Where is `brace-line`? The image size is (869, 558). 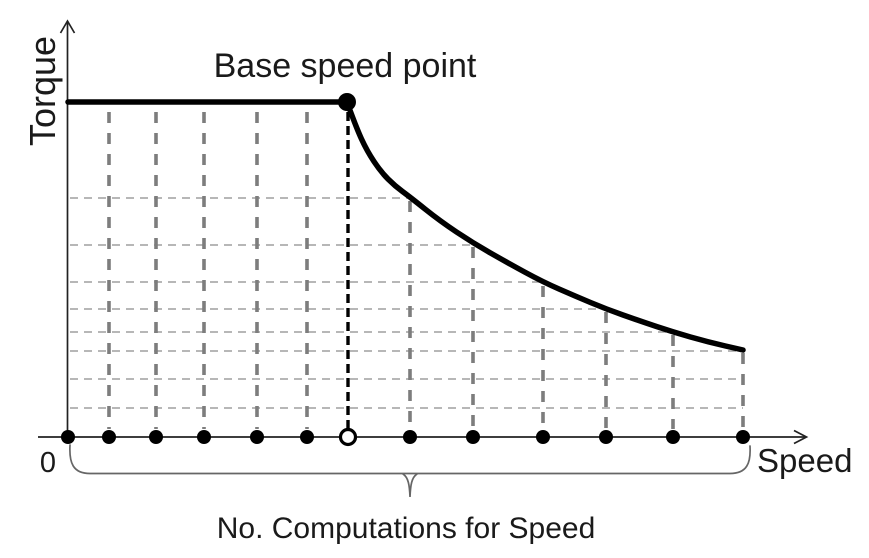 brace-line is located at coordinates (410, 459).